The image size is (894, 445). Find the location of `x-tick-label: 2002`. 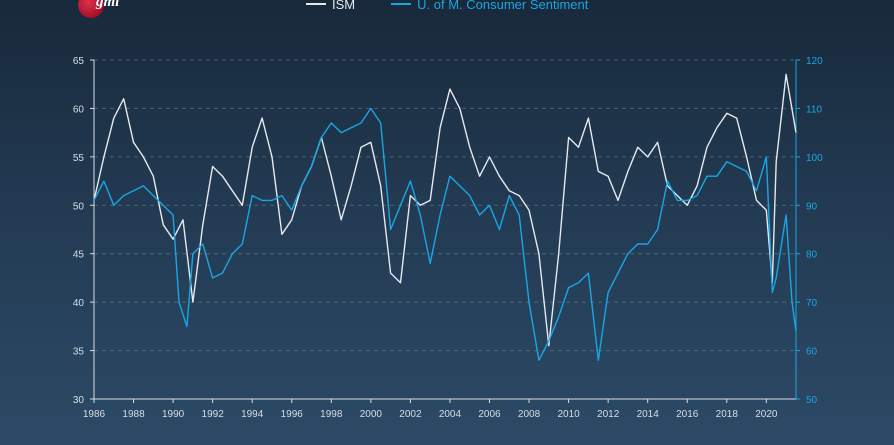

x-tick-label: 2002 is located at coordinates (410, 414).